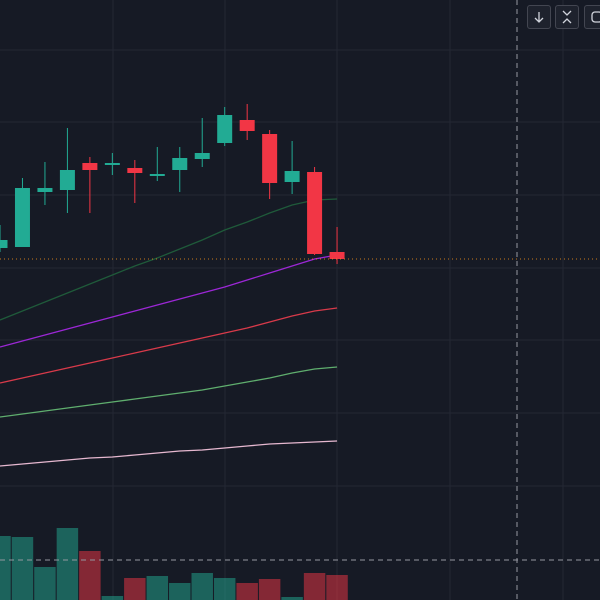  I want to click on collapse-icon, so click(567, 17).